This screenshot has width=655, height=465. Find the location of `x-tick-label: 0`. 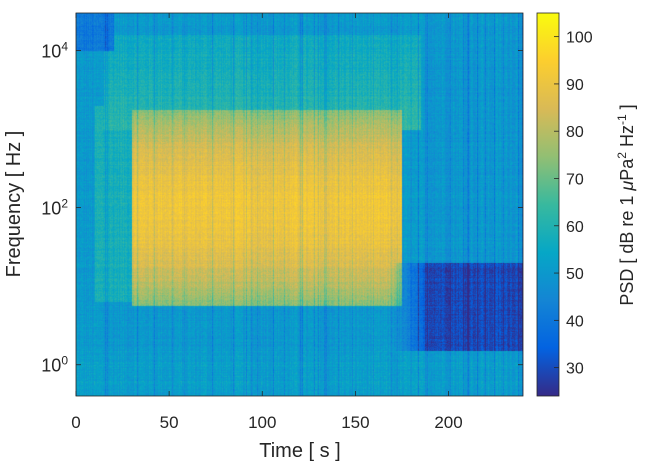

x-tick-label: 0 is located at coordinates (75, 422).